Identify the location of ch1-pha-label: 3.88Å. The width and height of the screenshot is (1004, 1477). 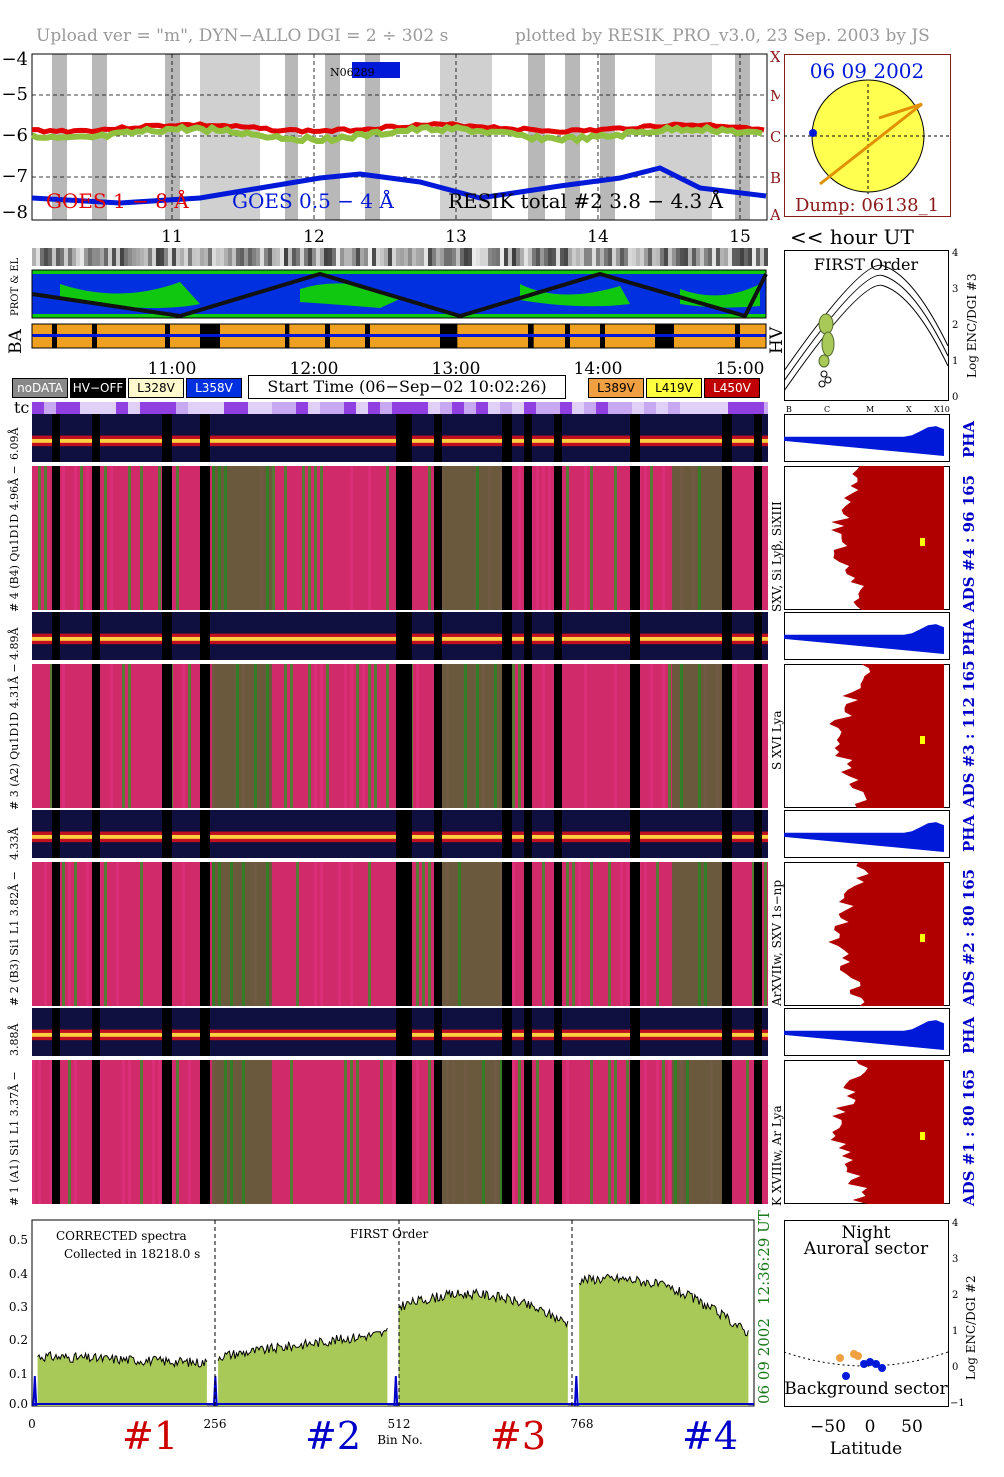
(14, 1039).